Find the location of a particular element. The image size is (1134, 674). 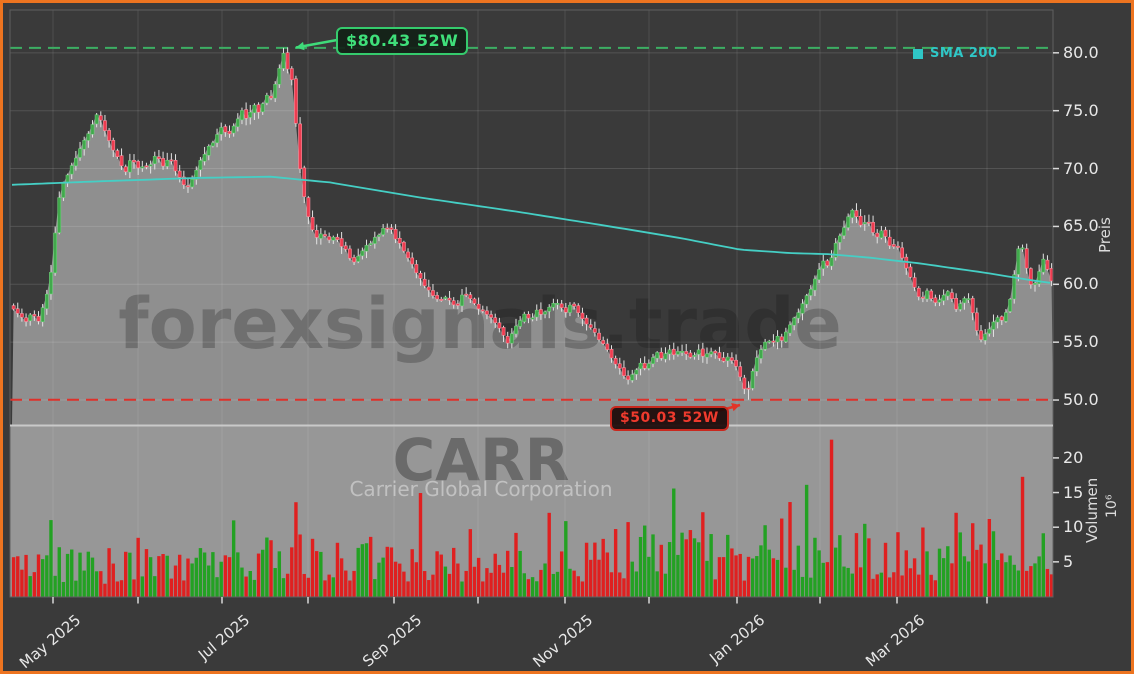

high-52w-annotation: $80.43 52W is located at coordinates (402, 41).